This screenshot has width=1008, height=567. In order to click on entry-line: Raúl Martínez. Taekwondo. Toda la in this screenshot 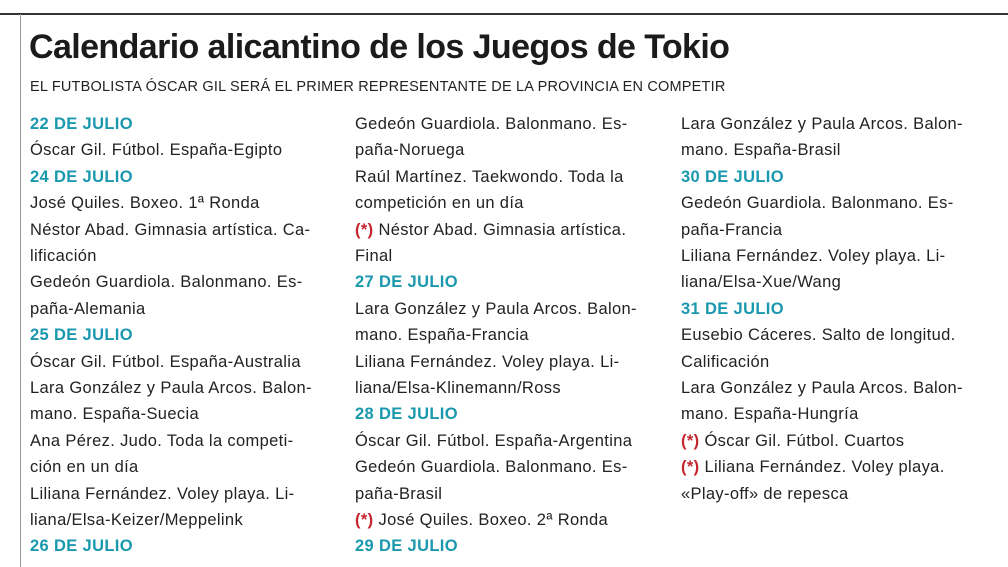, I will do `click(489, 177)`.